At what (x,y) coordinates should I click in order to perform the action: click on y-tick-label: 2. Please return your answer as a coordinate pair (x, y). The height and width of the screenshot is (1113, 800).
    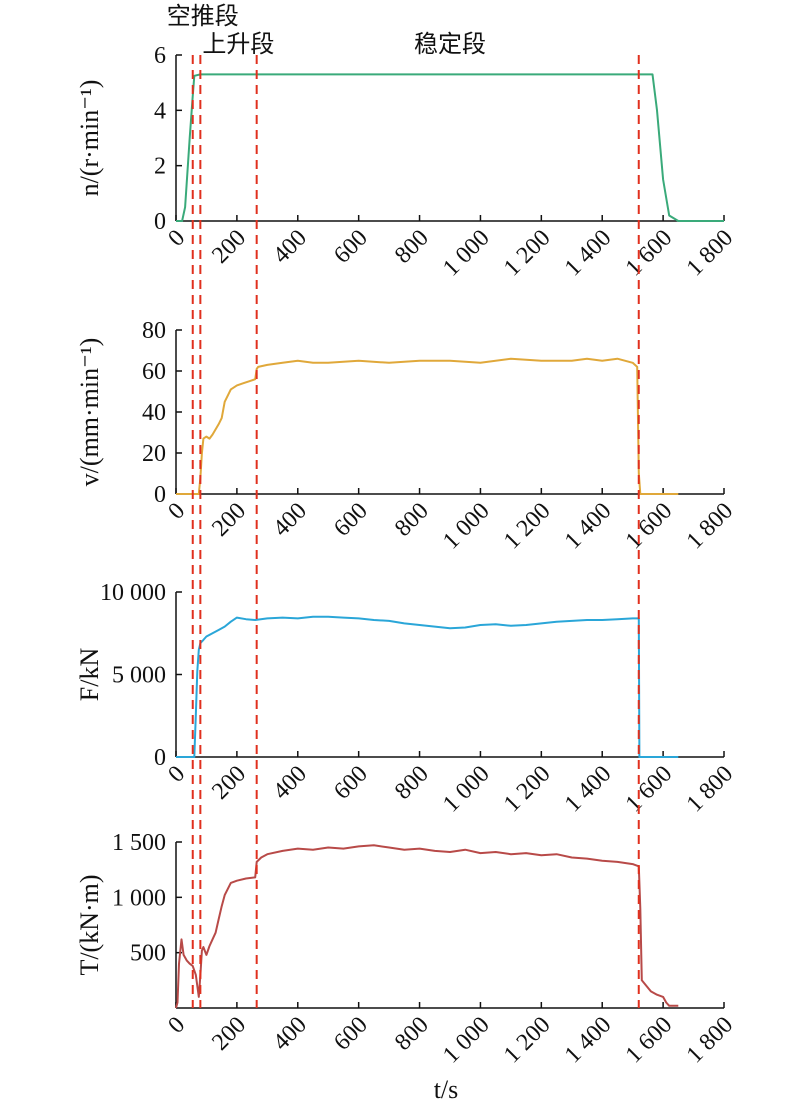
    Looking at the image, I should click on (160, 167).